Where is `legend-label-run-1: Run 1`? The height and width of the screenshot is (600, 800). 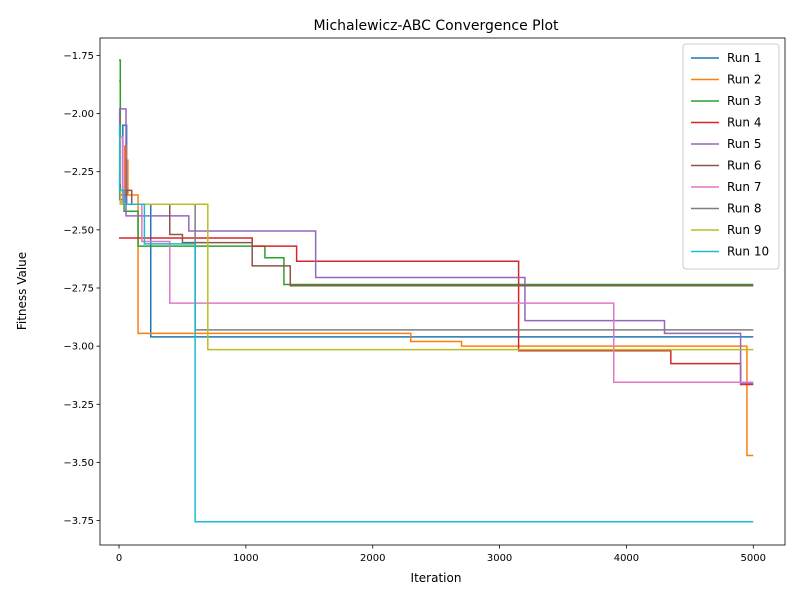 legend-label-run-1: Run 1 is located at coordinates (744, 58).